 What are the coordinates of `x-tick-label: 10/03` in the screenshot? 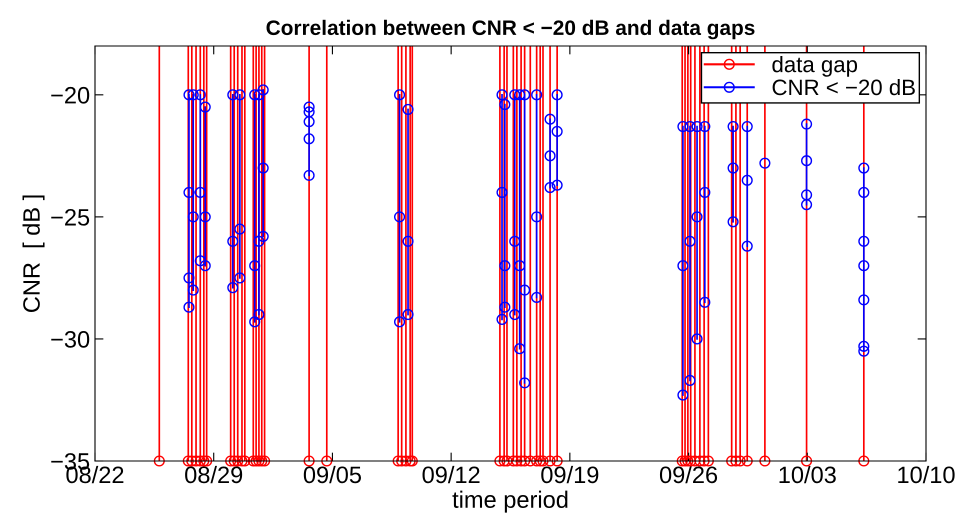 It's located at (808, 475).